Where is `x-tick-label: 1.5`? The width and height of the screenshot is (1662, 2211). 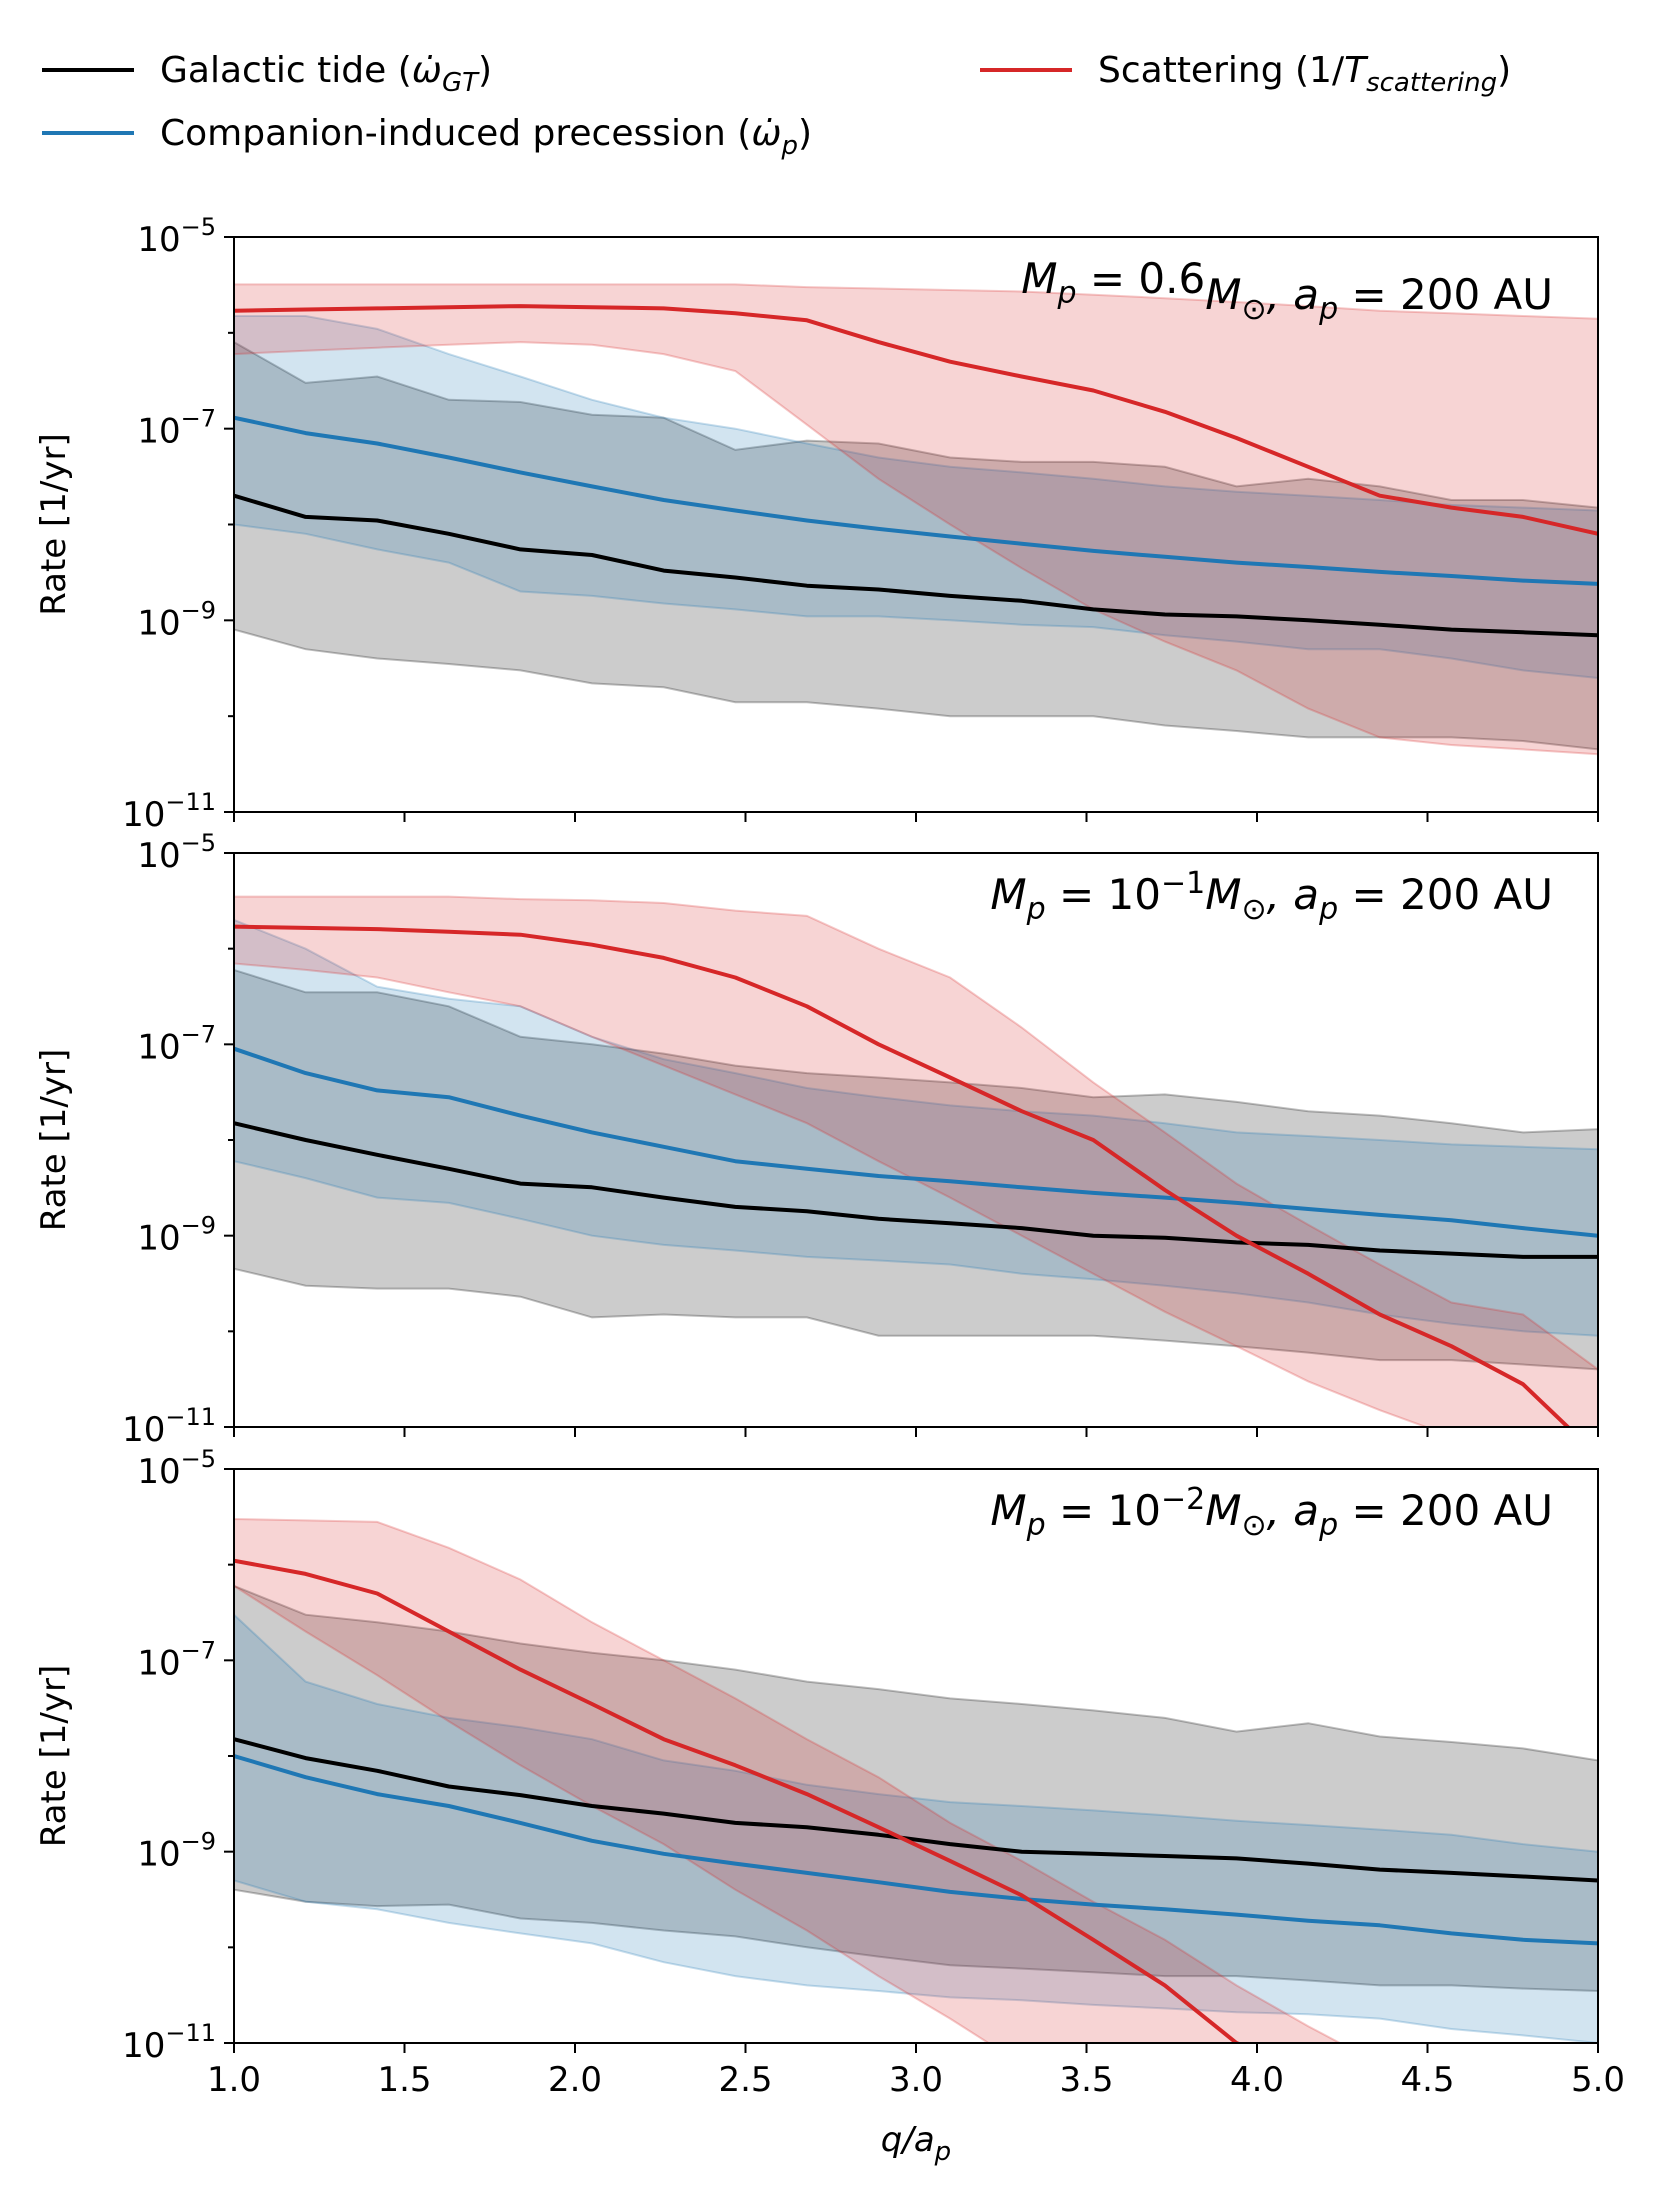
x-tick-label: 1.5 is located at coordinates (404, 2080).